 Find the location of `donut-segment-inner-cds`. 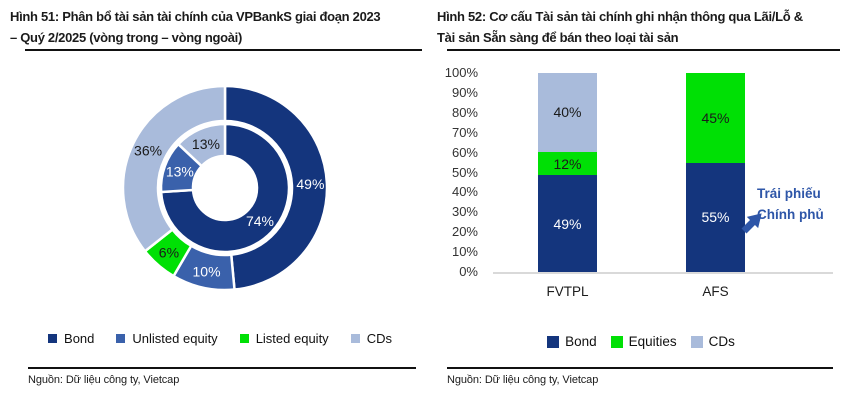

donut-segment-inner-cds is located at coordinates (201, 145).